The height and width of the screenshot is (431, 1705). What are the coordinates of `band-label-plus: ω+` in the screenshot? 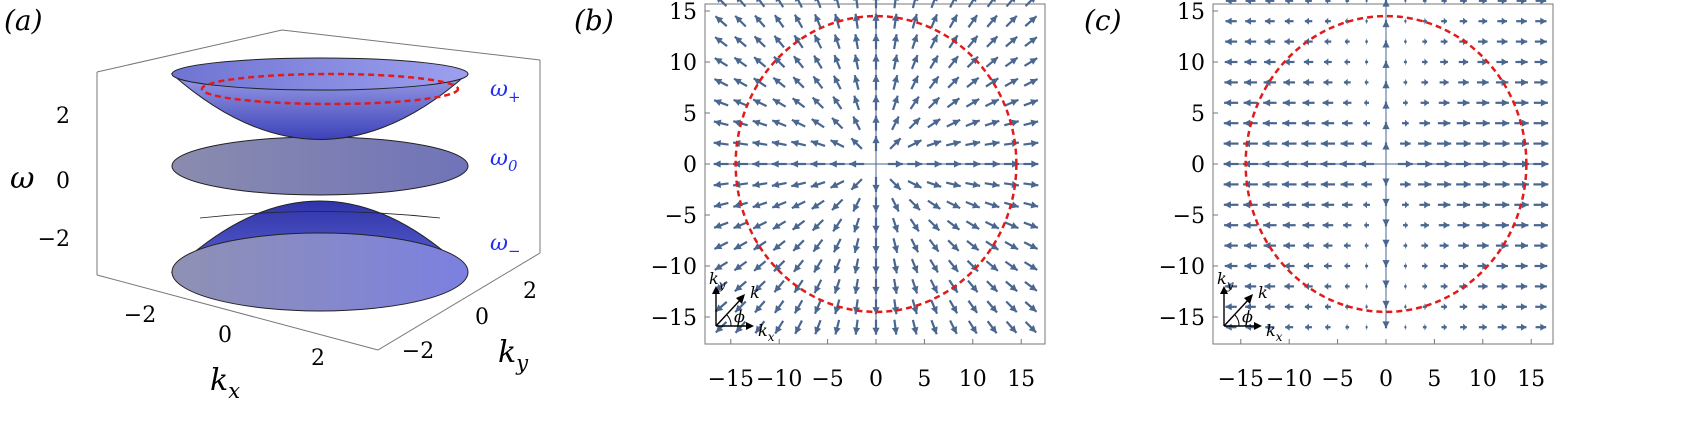 It's located at (505, 91).